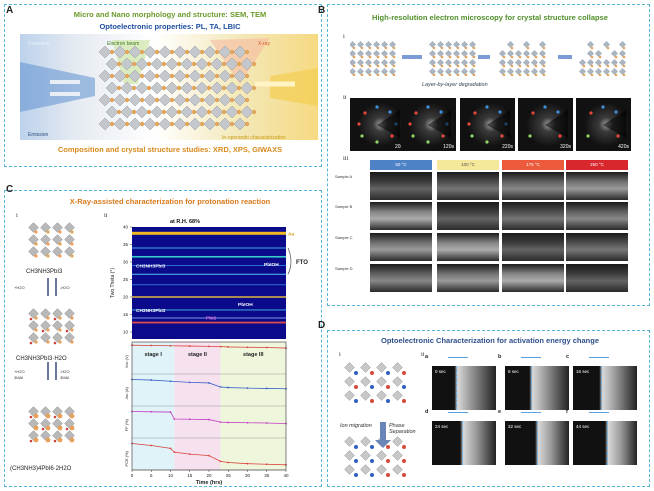 Image resolution: width=654 pixels, height=491 pixels. Describe the element at coordinates (365, 441) in the screenshot. I see `ion-octahedron` at that location.